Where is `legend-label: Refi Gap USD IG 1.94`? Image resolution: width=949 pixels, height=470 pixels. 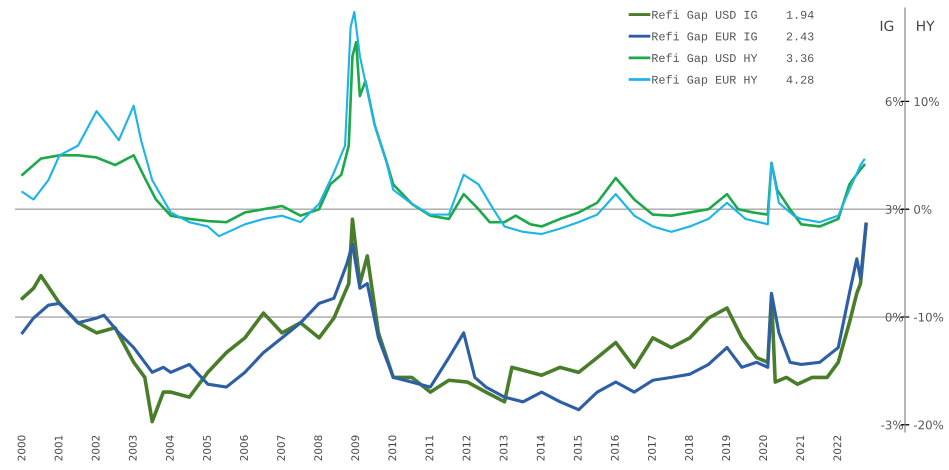 legend-label: Refi Gap USD IG 1.94 is located at coordinates (733, 16).